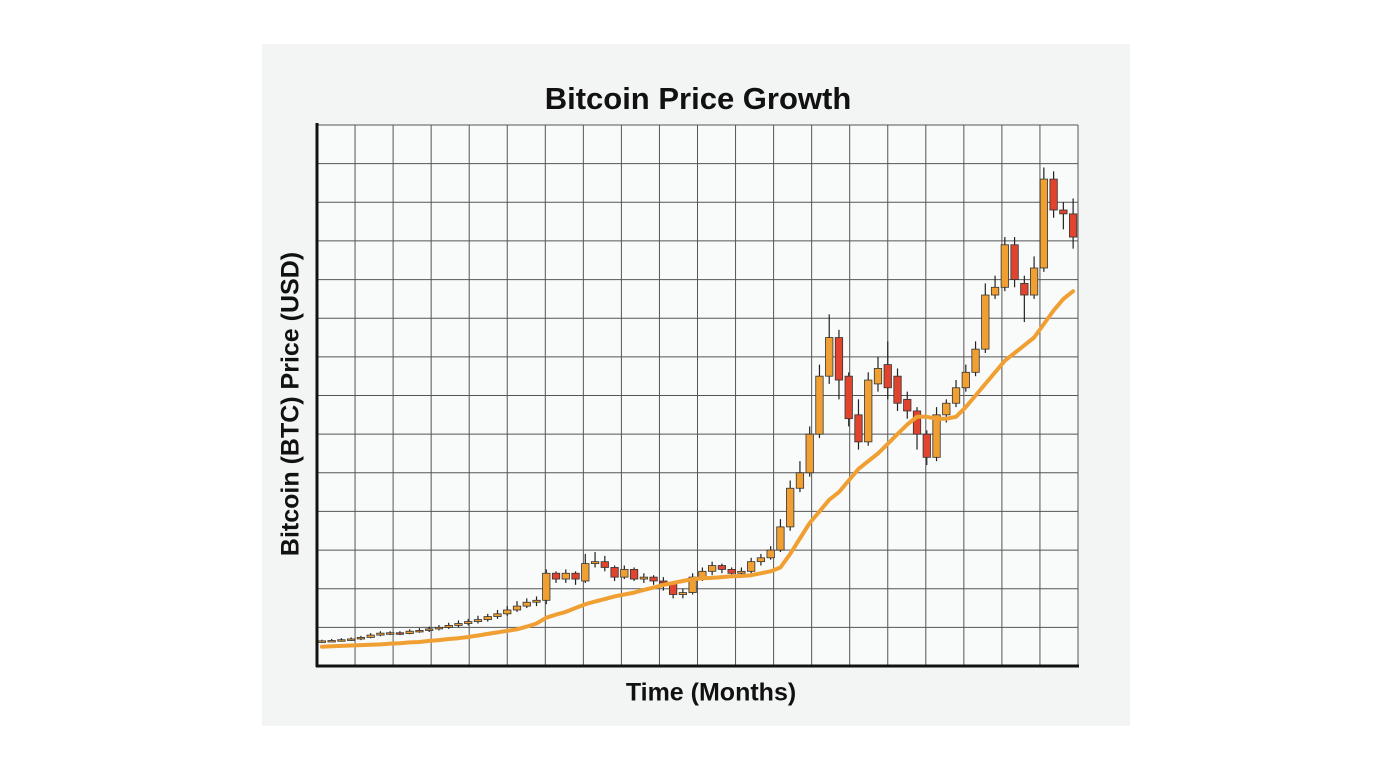 Image resolution: width=1376 pixels, height=768 pixels. I want to click on chart-title: Bitcoin Price Growth, so click(698, 98).